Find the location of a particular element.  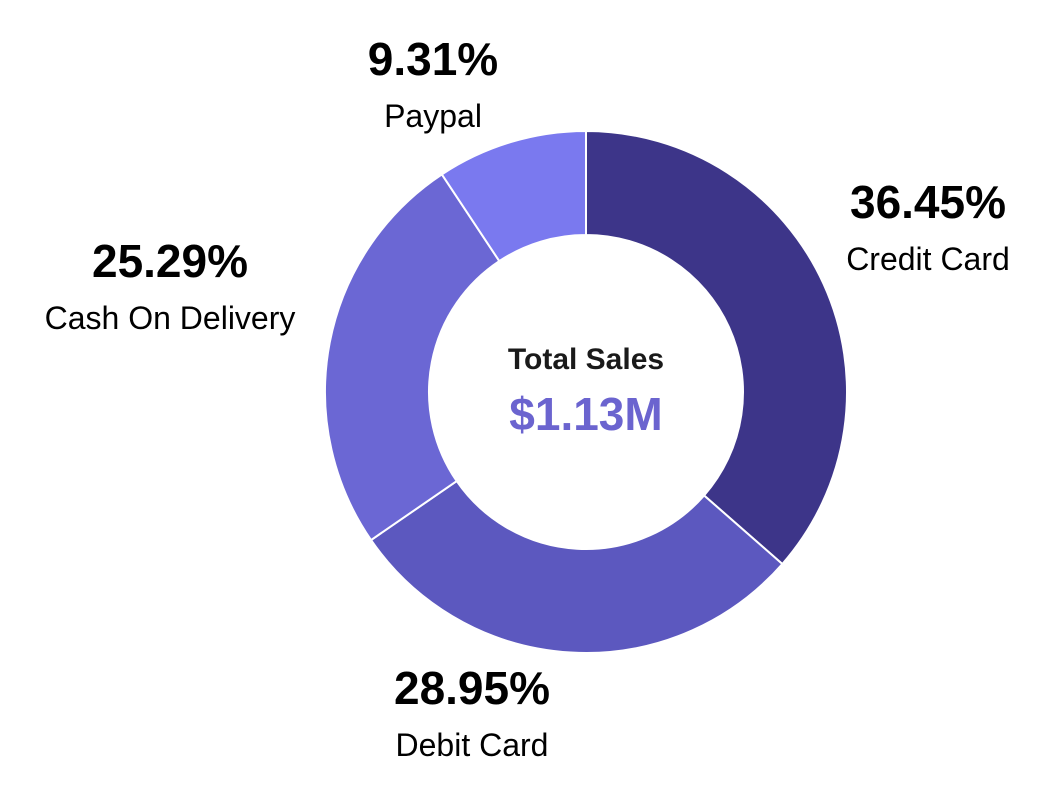

slice-value-label: 9.31% is located at coordinates (433, 59).